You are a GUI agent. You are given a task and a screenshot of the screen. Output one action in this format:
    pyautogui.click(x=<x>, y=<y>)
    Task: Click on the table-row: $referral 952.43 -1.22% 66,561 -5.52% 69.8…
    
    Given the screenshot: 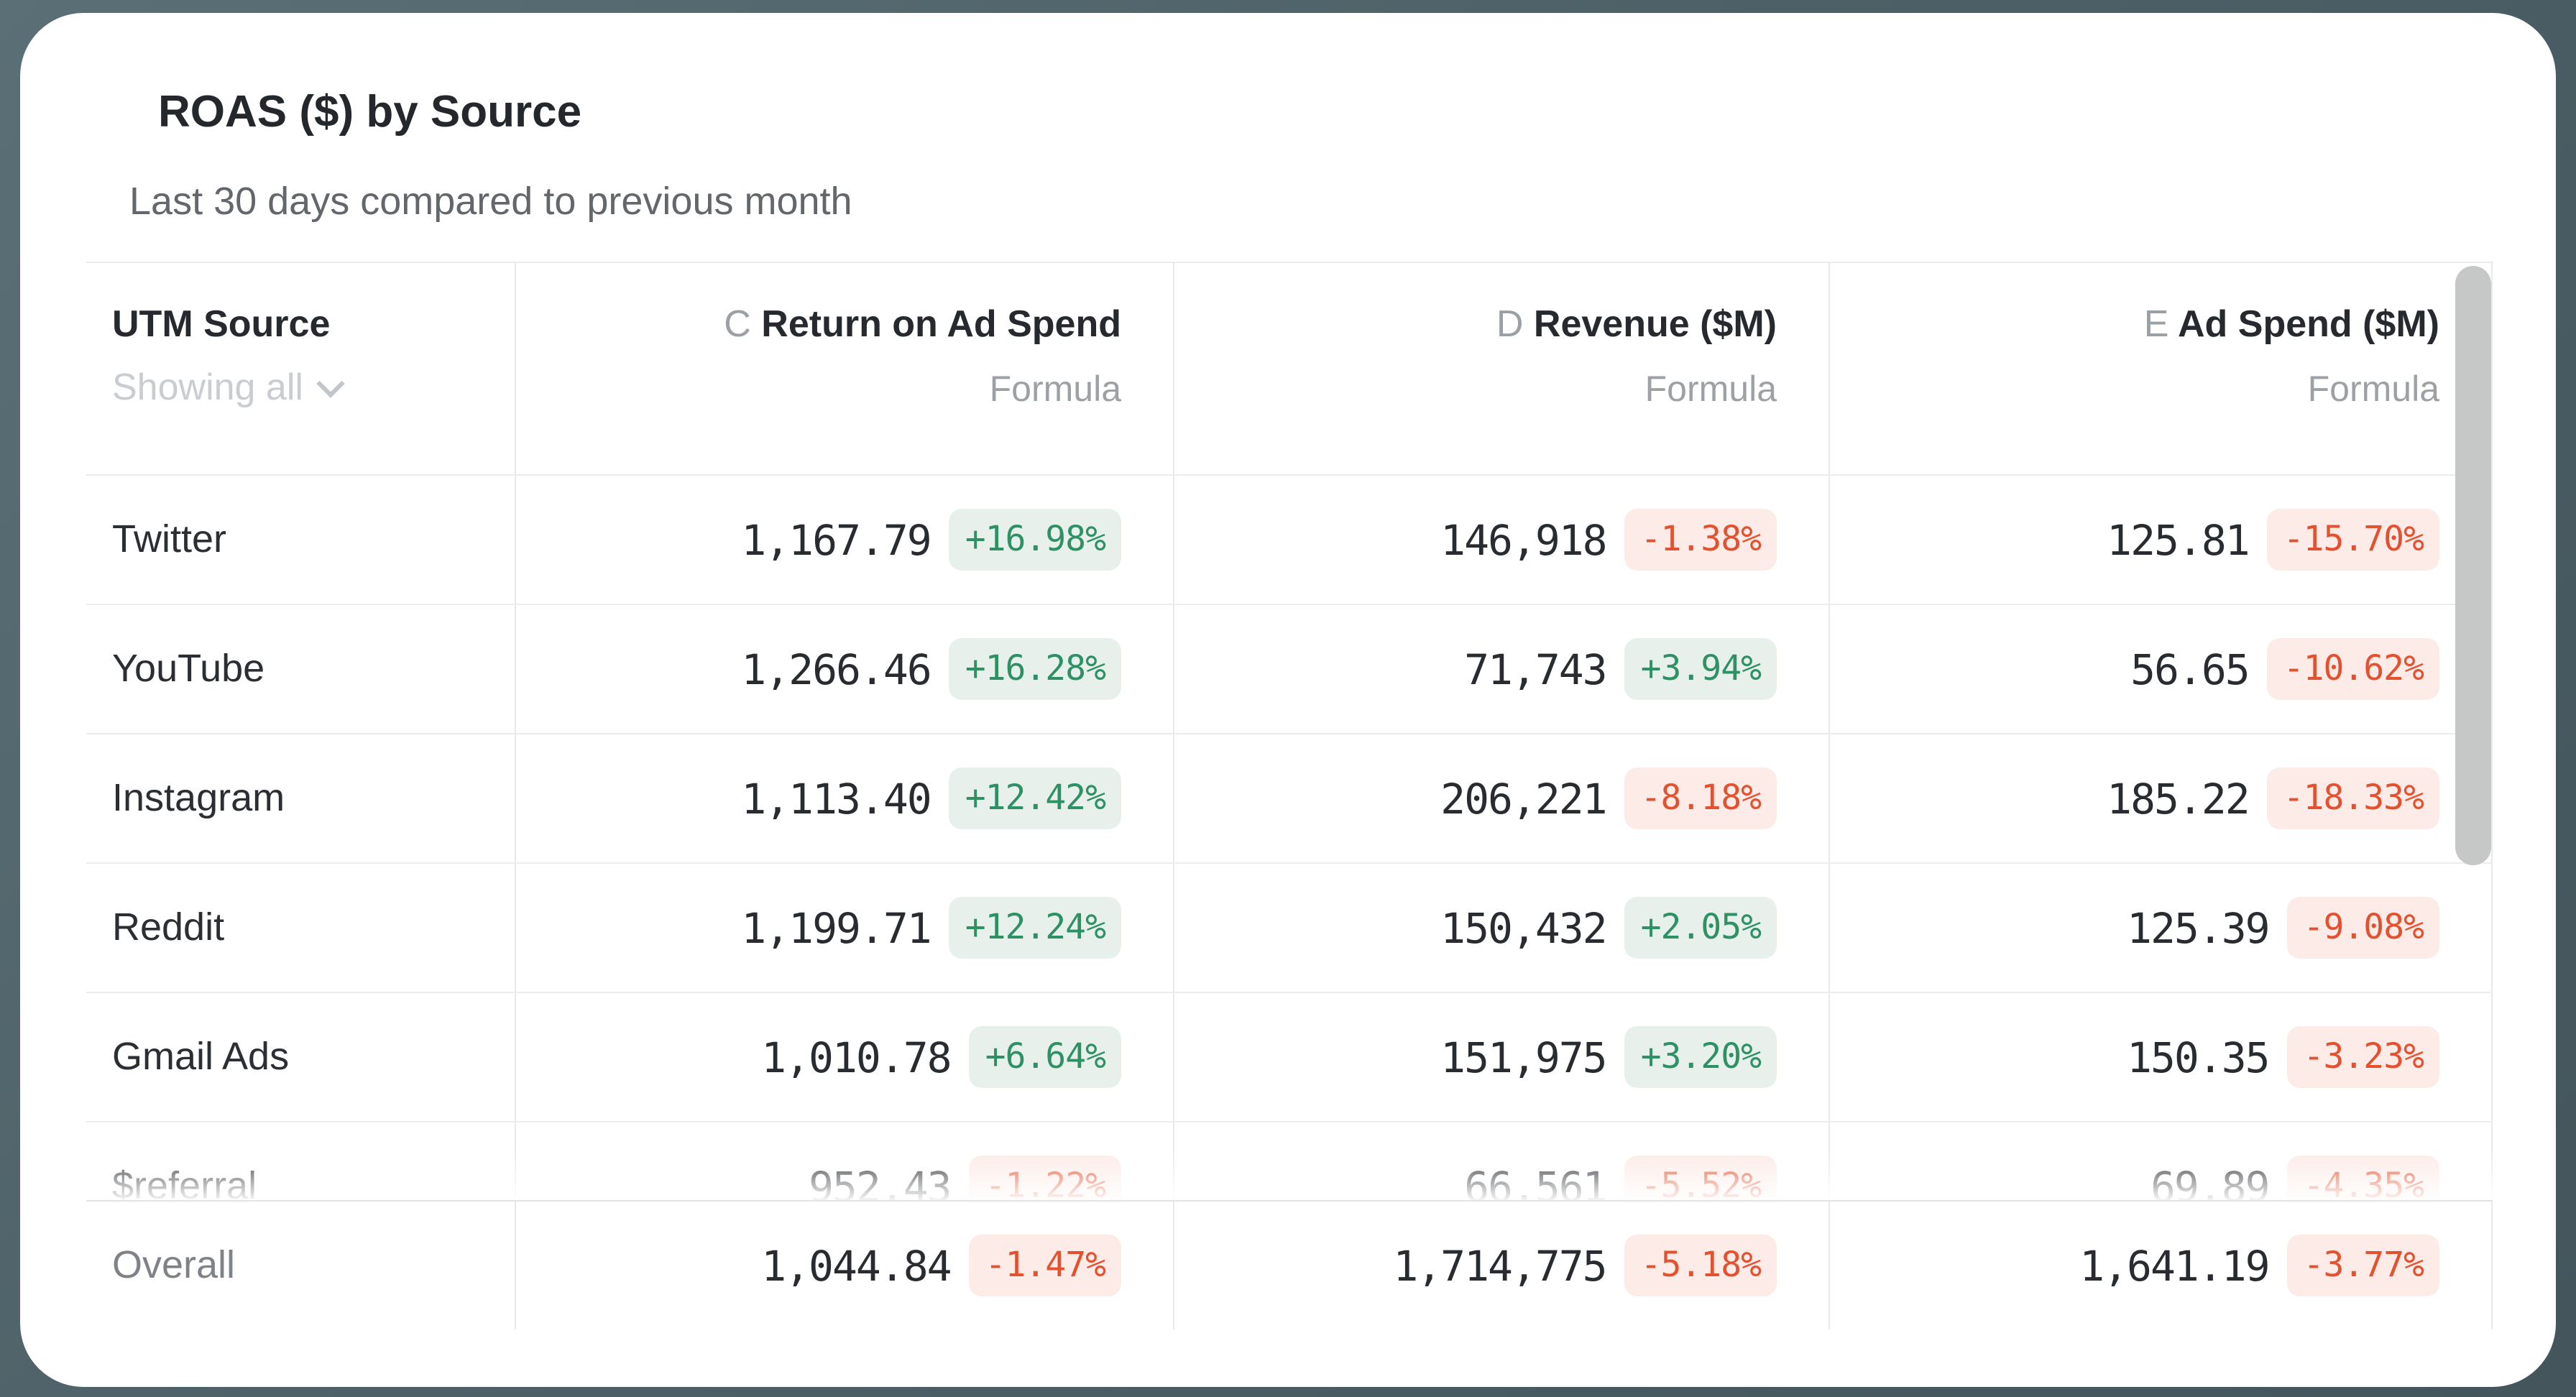 What is the action you would take?
    pyautogui.click(x=1289, y=1161)
    